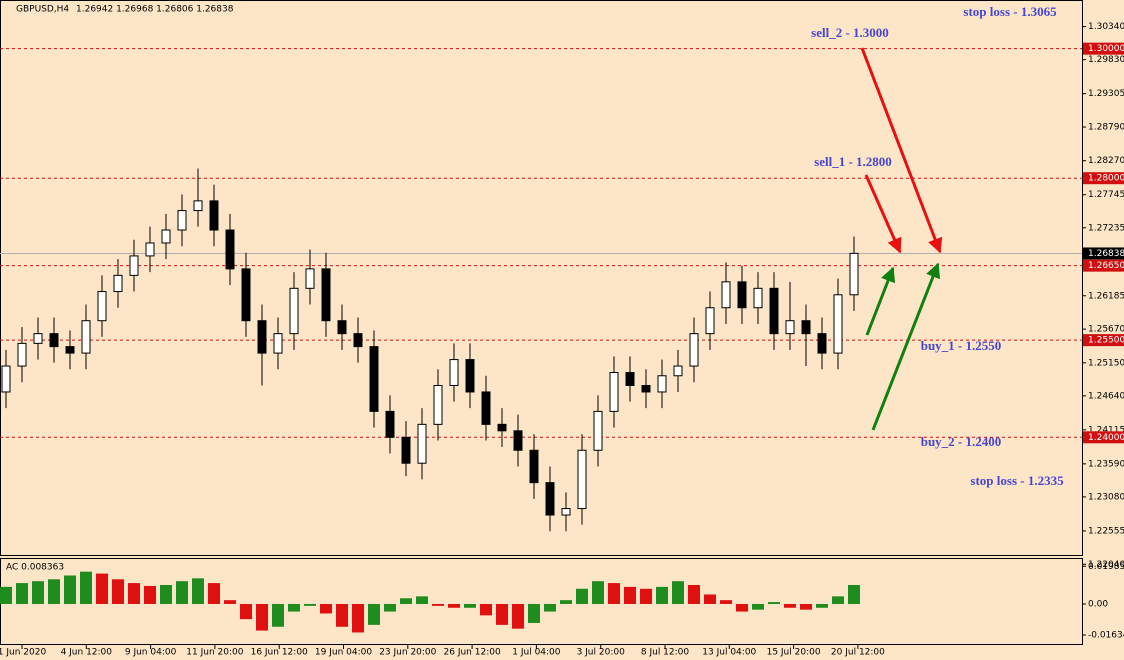  Describe the element at coordinates (1106, 363) in the screenshot. I see `y-tick-label: 1.25150` at that location.